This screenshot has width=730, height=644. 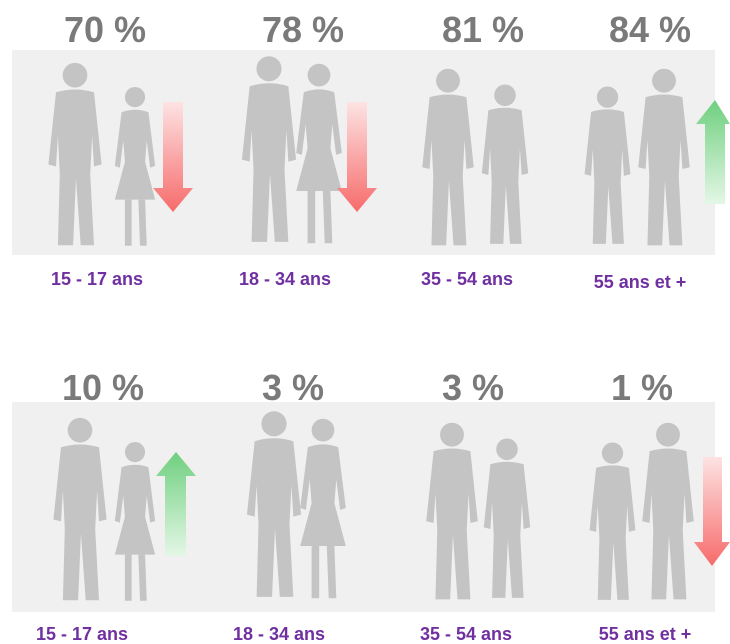 What do you see at coordinates (642, 387) in the screenshot?
I see `percentage: 1 %` at bounding box center [642, 387].